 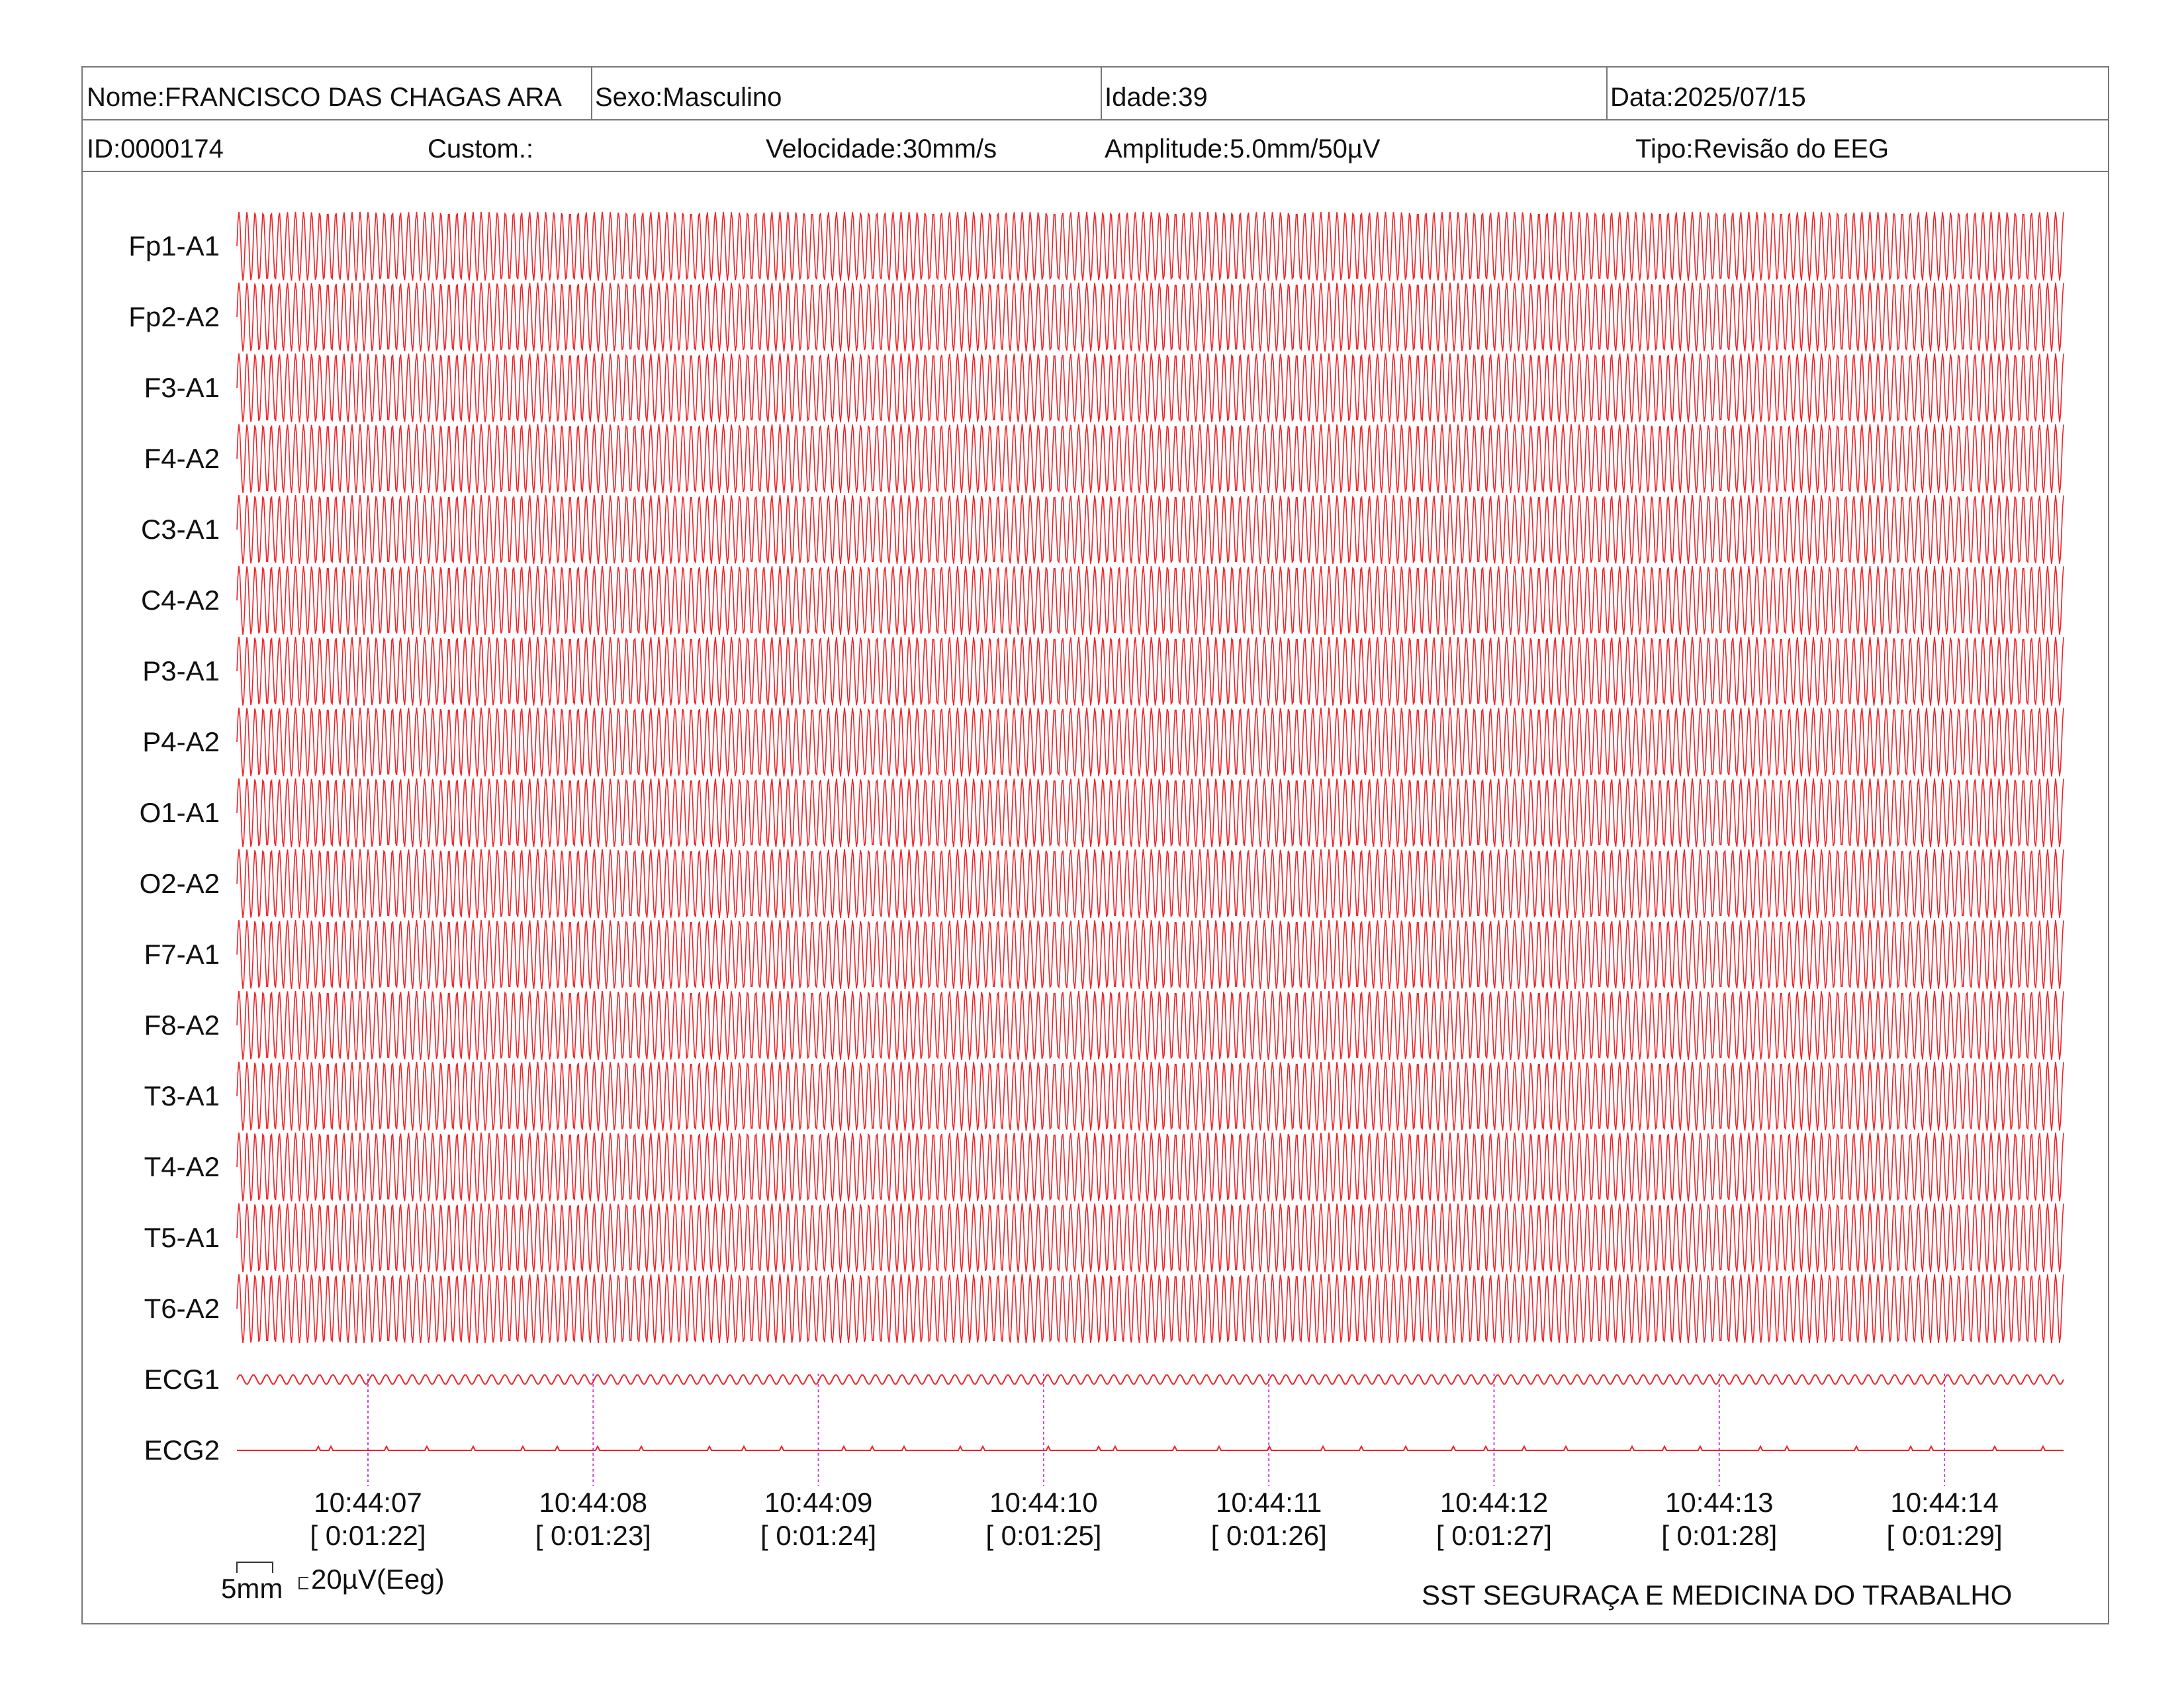 What do you see at coordinates (181, 670) in the screenshot?
I see `channel-label: P3-A1` at bounding box center [181, 670].